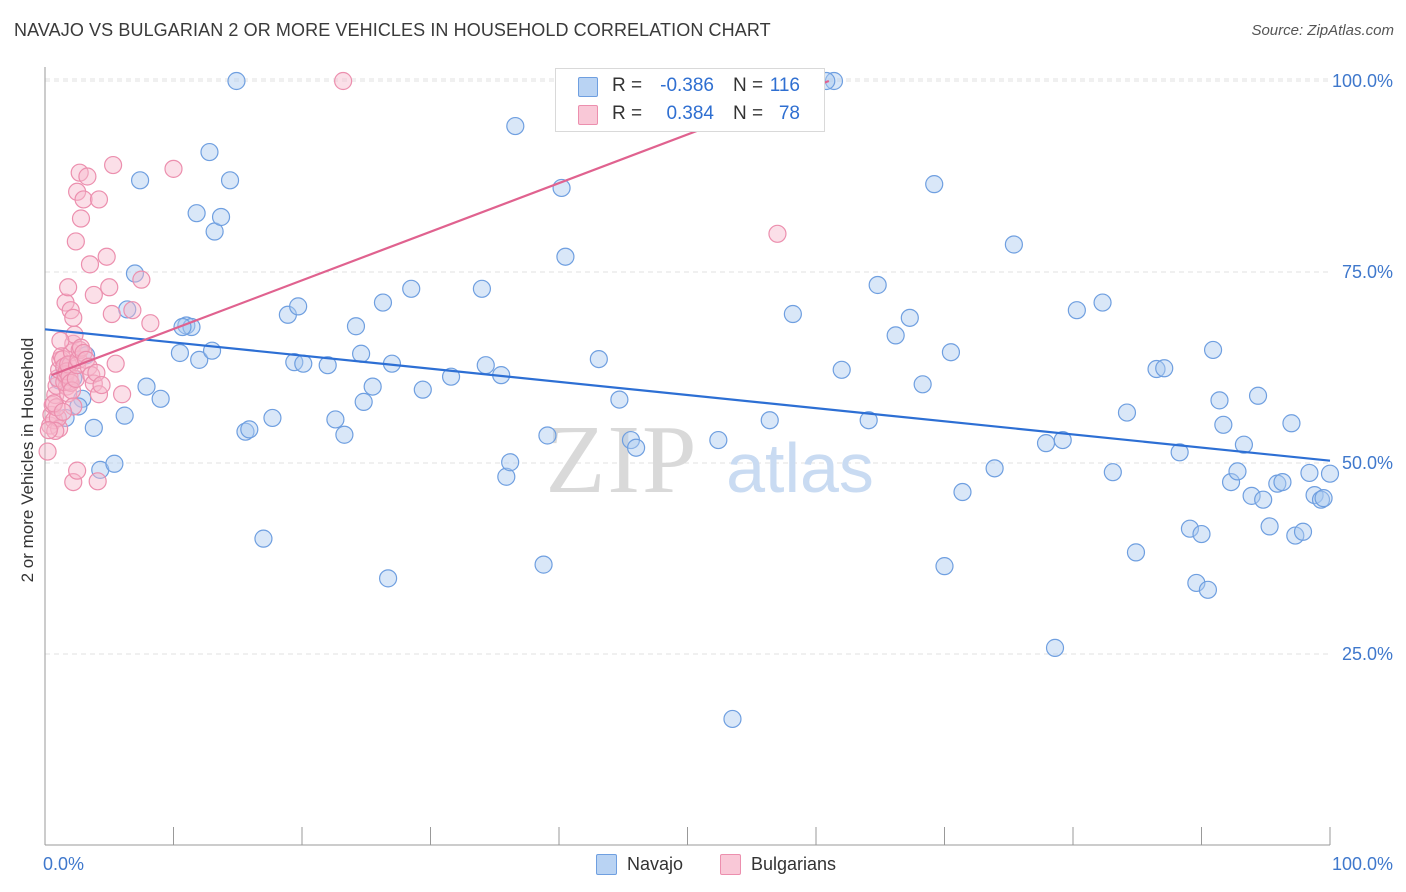 The height and width of the screenshot is (892, 1406). What do you see at coordinates (588, 87) in the screenshot?
I see `navajo-swatch` at bounding box center [588, 87].